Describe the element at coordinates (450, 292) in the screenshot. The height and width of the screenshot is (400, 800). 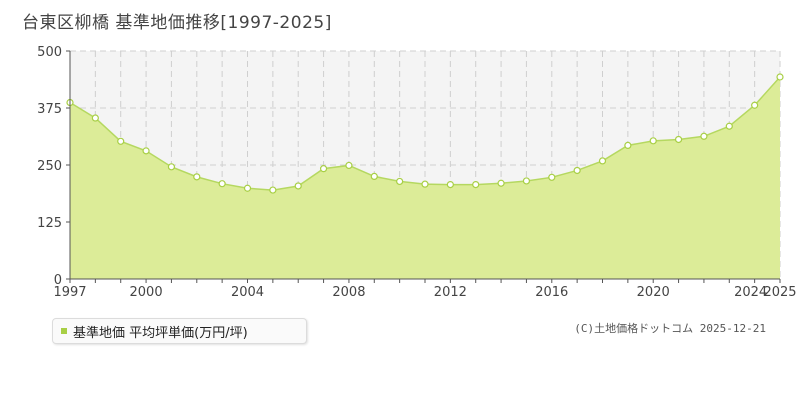
I see `x-tick-label: 2012` at that location.